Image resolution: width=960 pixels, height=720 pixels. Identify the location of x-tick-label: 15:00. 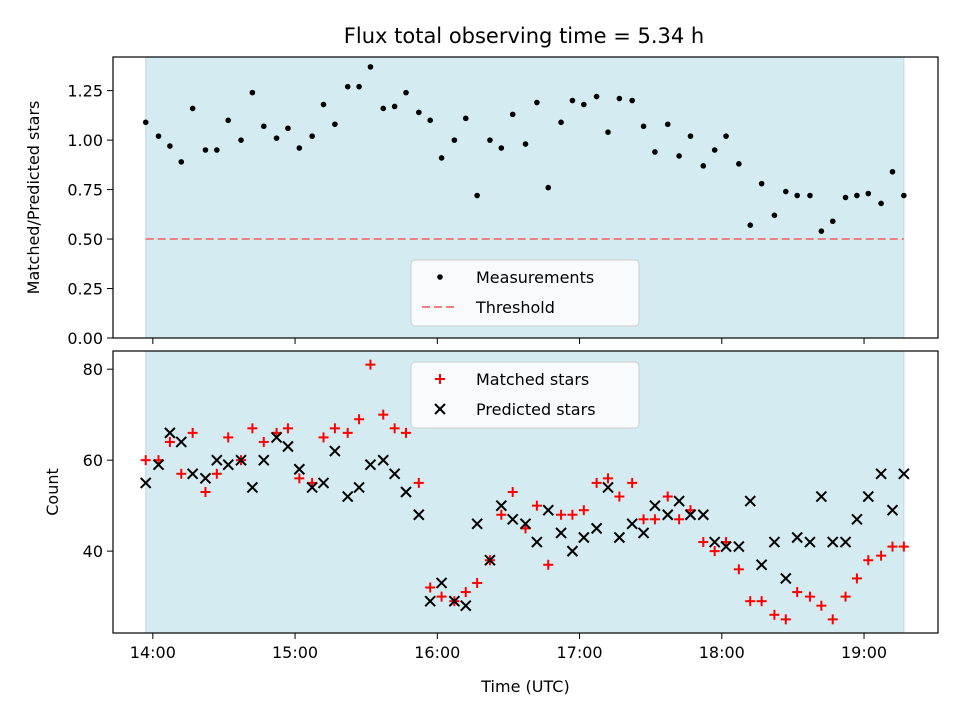
(295, 652).